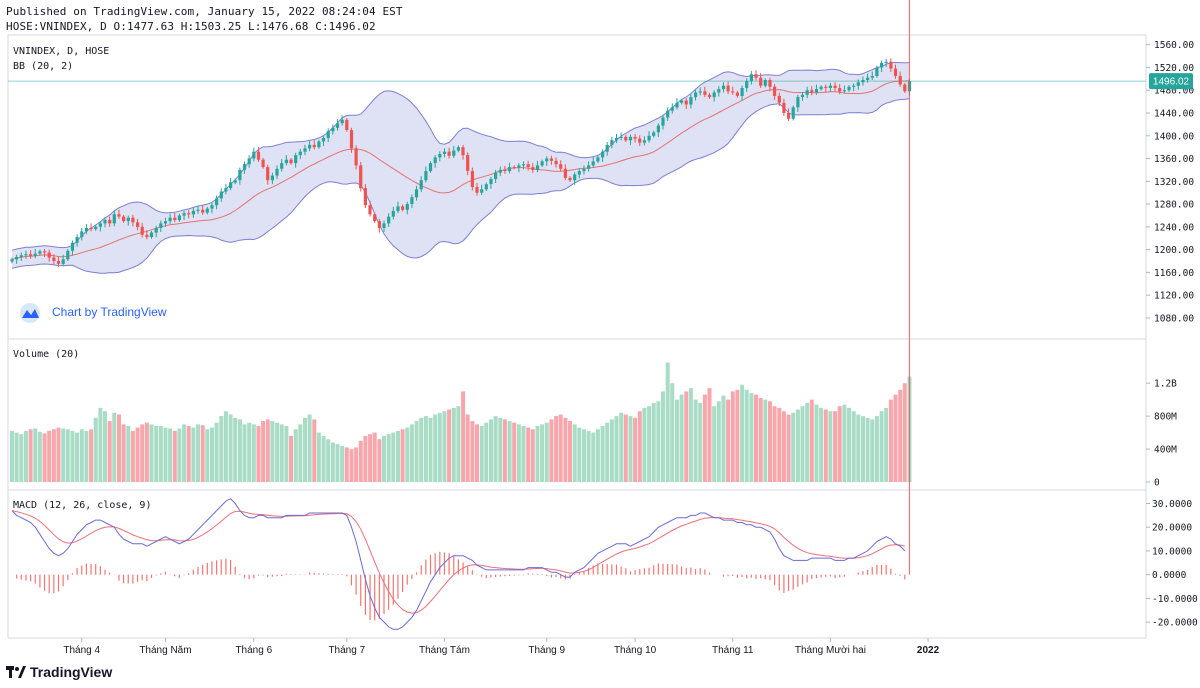  I want to click on volume-tick-label: 800M, so click(1165, 417).